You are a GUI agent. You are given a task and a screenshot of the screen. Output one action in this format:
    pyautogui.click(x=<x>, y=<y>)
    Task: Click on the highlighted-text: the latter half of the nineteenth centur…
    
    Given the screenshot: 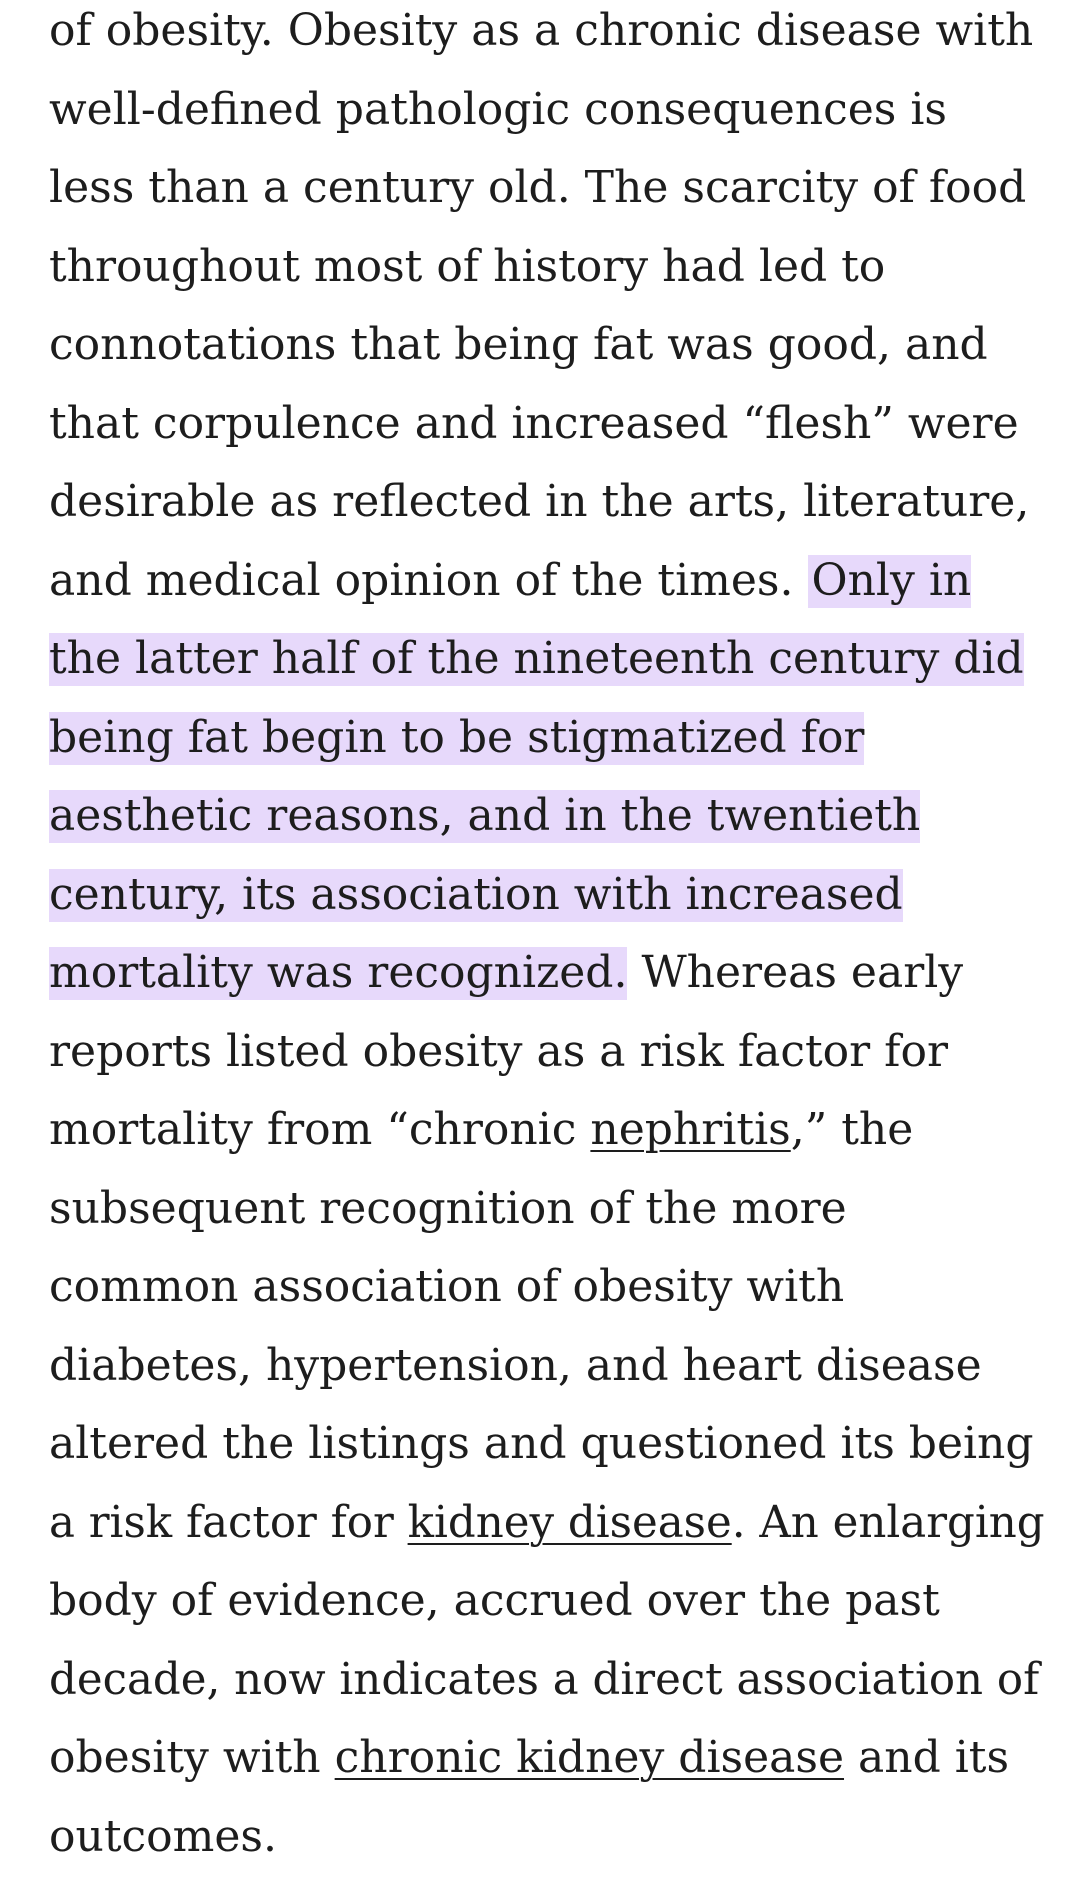 What is the action you would take?
    pyautogui.click(x=536, y=659)
    